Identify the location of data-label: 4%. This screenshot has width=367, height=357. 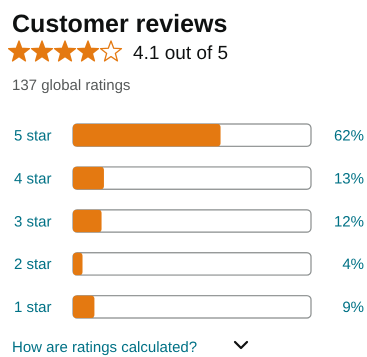
(353, 265).